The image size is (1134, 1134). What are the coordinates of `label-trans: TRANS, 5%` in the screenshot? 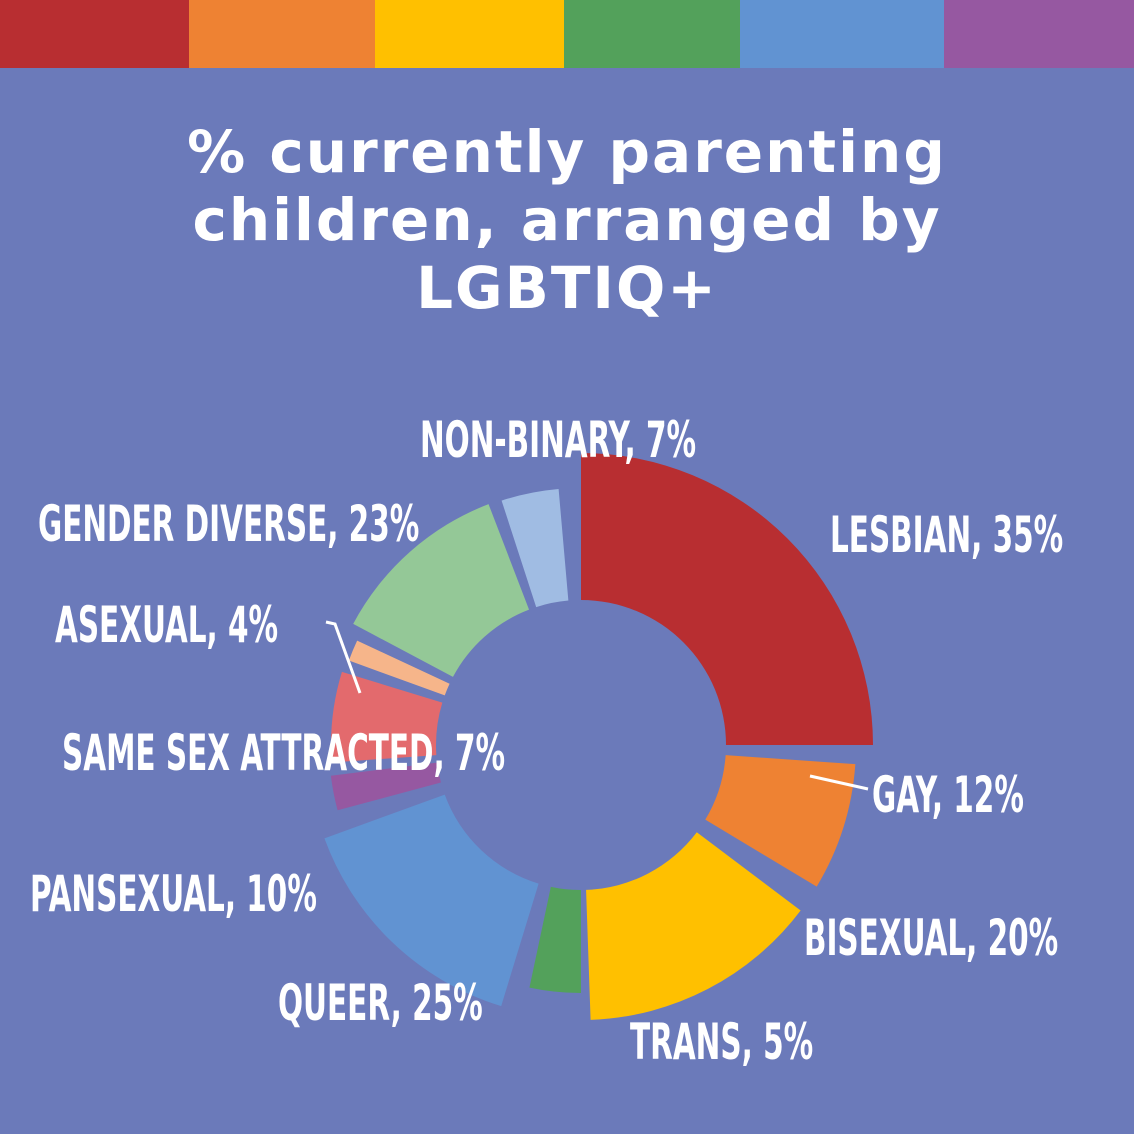 It's located at (721, 1042).